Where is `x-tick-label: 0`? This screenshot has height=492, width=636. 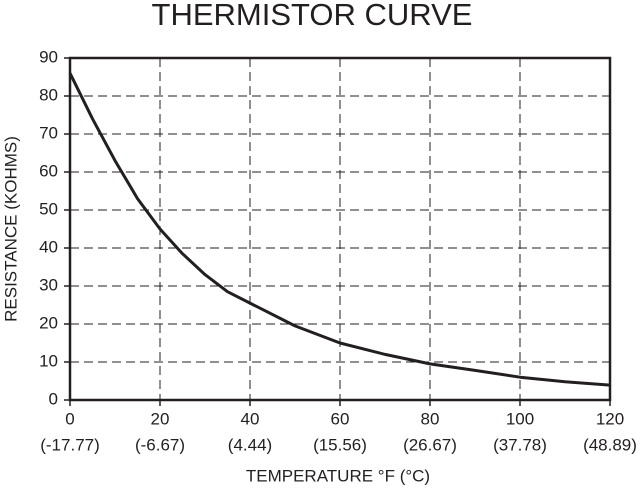 x-tick-label: 0 is located at coordinates (69, 418).